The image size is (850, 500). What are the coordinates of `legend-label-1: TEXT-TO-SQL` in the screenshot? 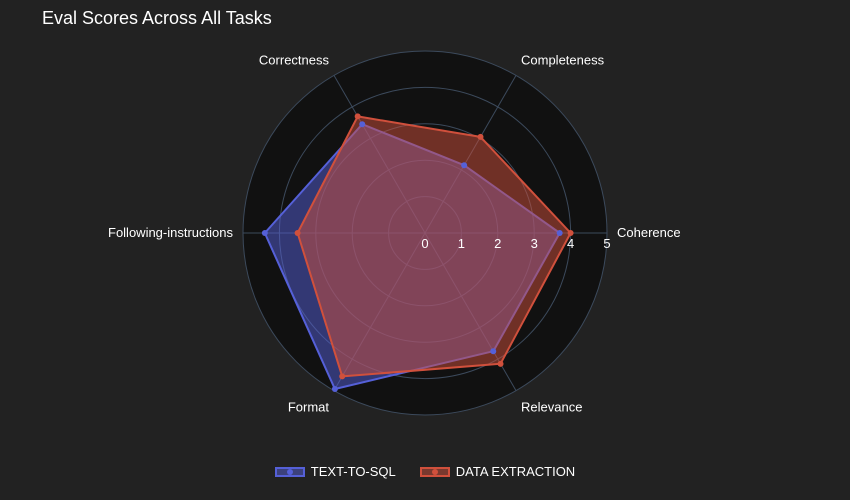 It's located at (353, 471).